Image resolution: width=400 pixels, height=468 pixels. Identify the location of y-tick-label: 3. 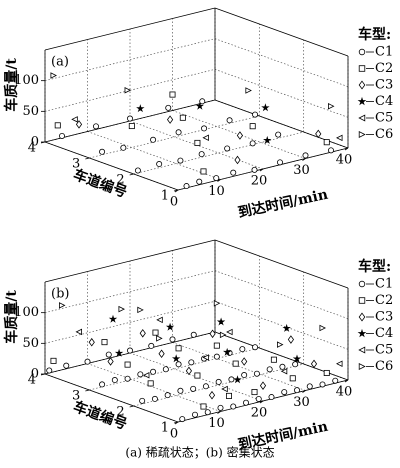
(76, 164).